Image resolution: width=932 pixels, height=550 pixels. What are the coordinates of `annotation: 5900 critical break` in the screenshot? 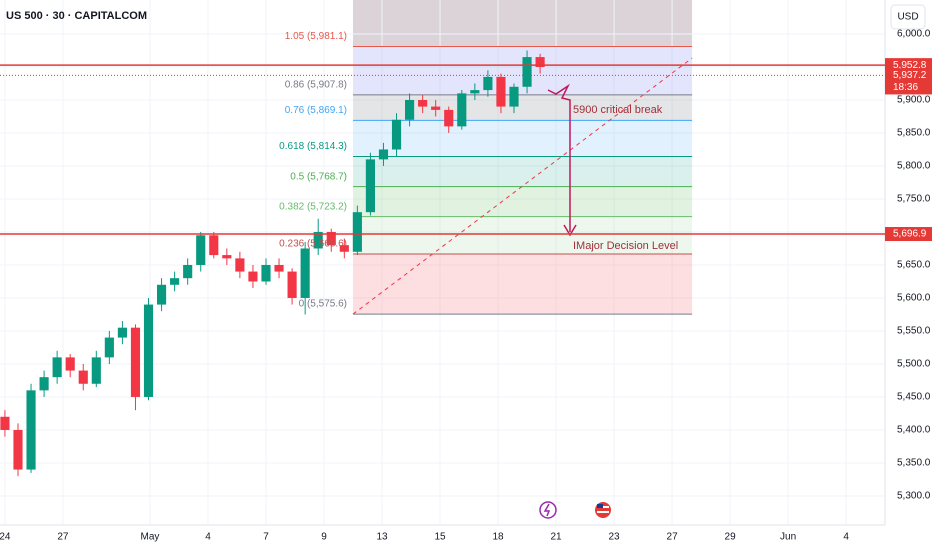 It's located at (618, 110).